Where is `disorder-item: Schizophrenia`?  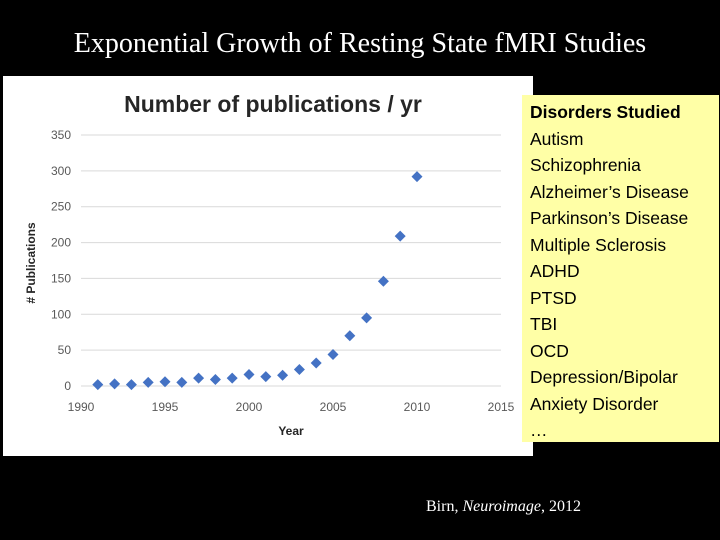
disorder-item: Schizophrenia is located at coordinates (585, 165).